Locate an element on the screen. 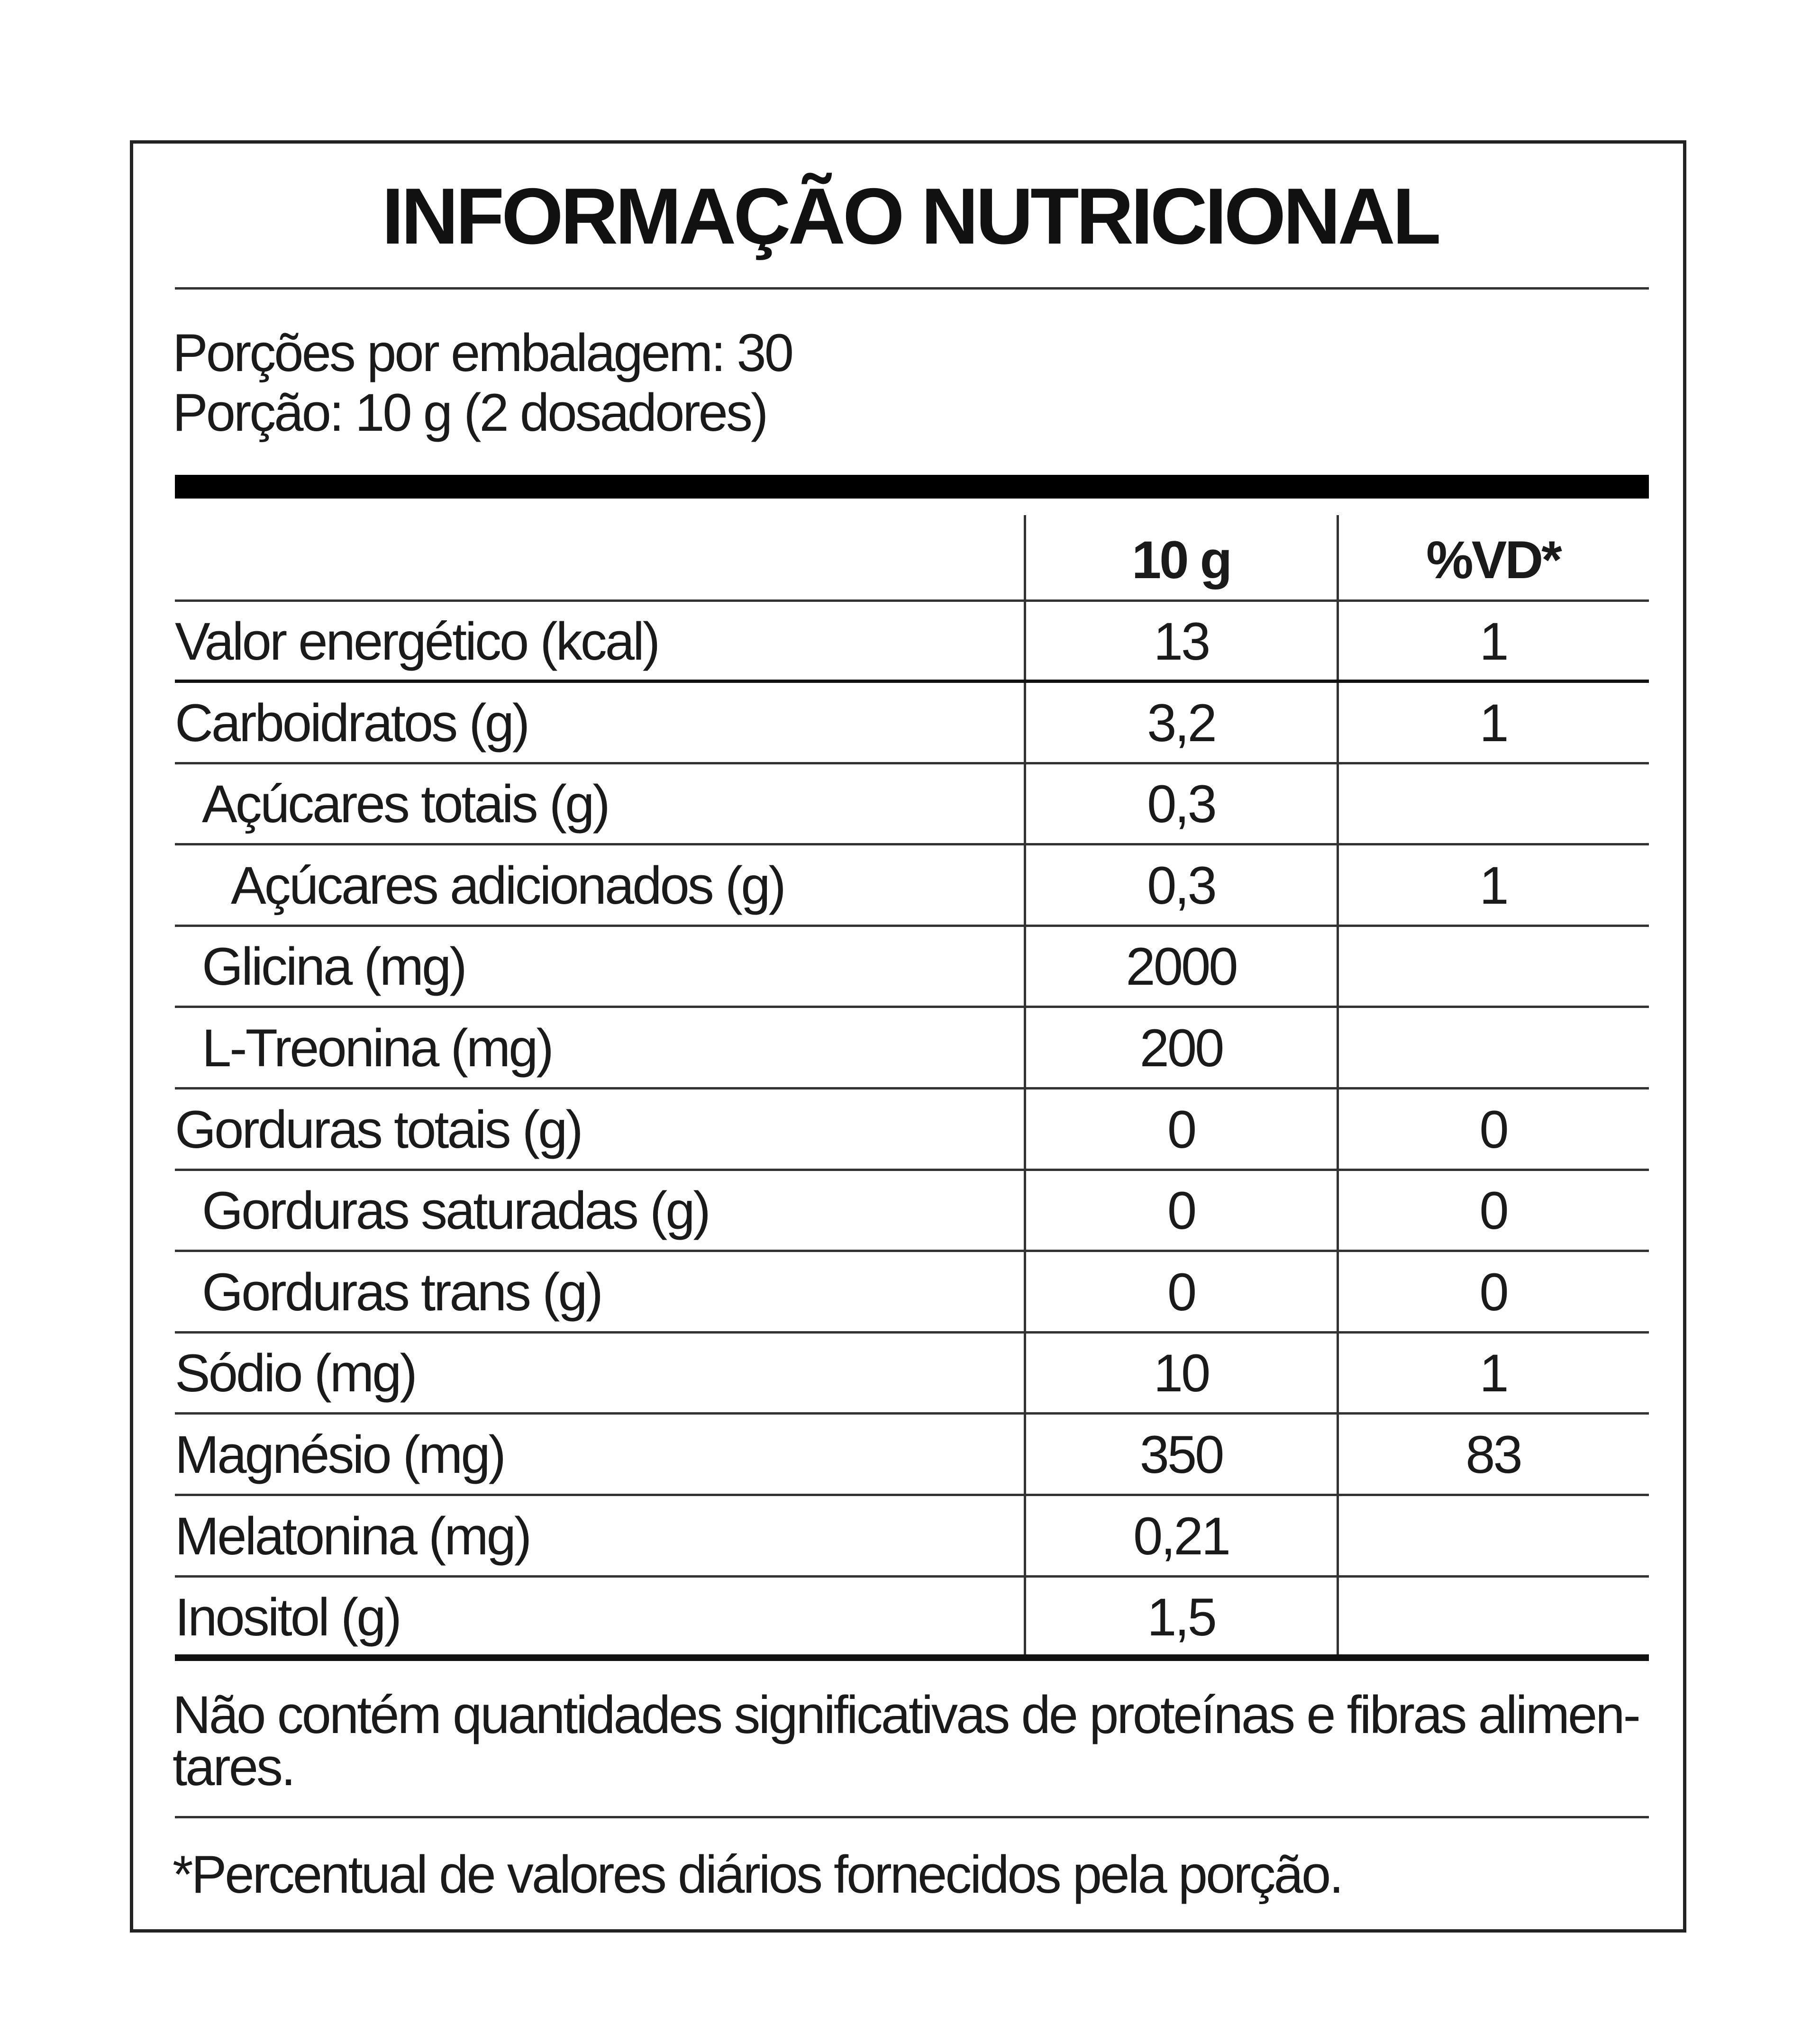 This screenshot has width=1820, height=2033. nutrient-amount: 3,2 is located at coordinates (1182, 723).